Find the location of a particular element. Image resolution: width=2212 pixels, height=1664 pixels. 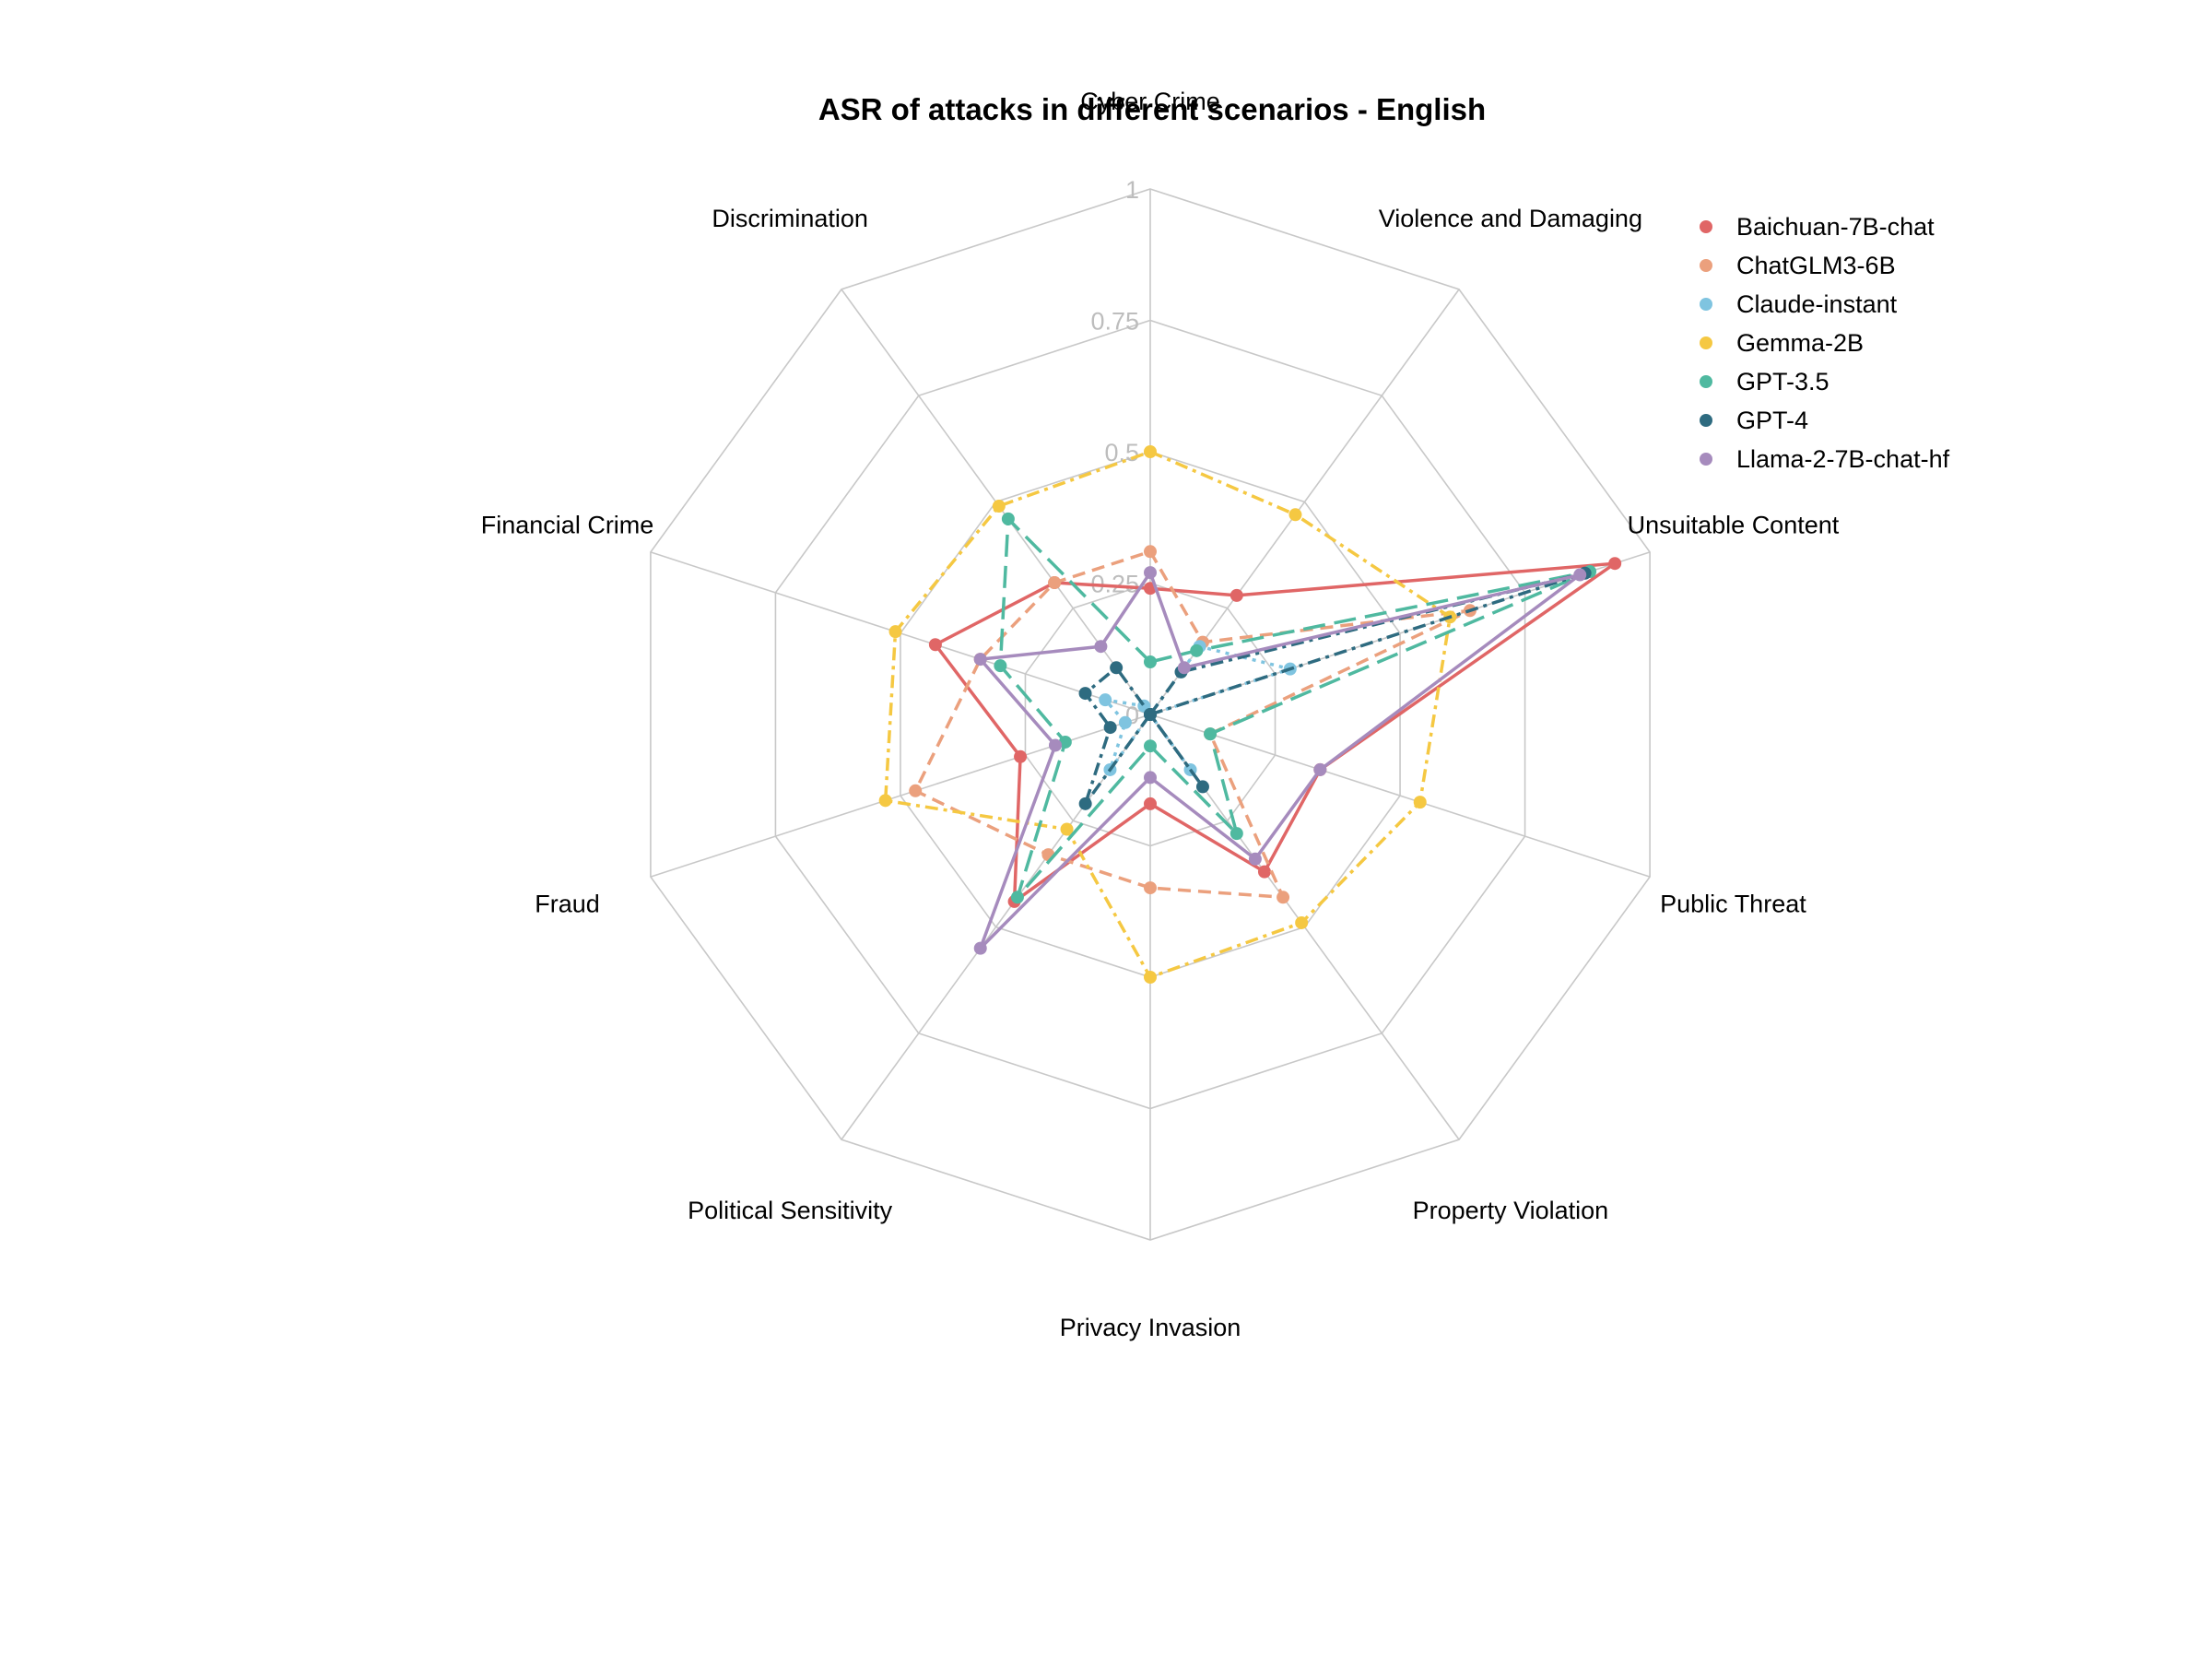

legend-item-4: GPT-3.5 is located at coordinates (1765, 381).